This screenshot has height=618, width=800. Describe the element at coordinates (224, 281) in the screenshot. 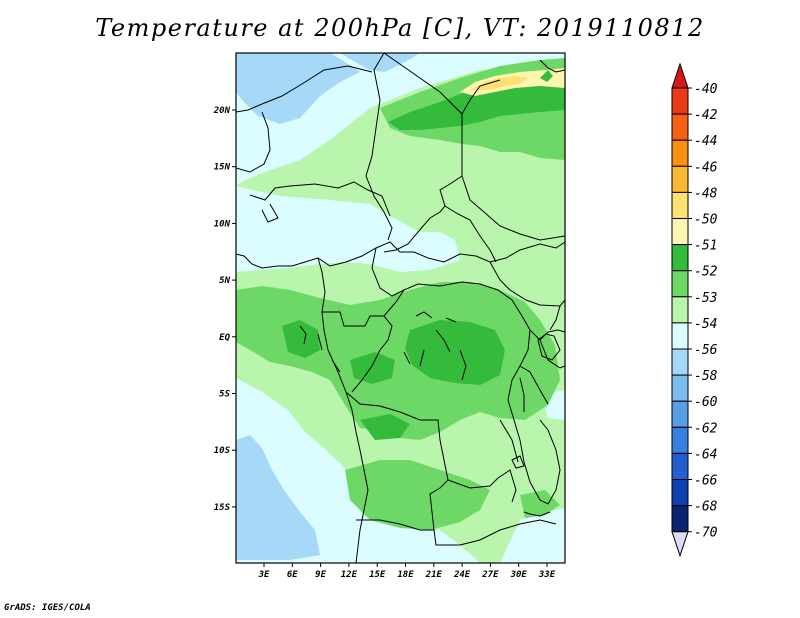

I see `lat-tick-label: 5N` at that location.